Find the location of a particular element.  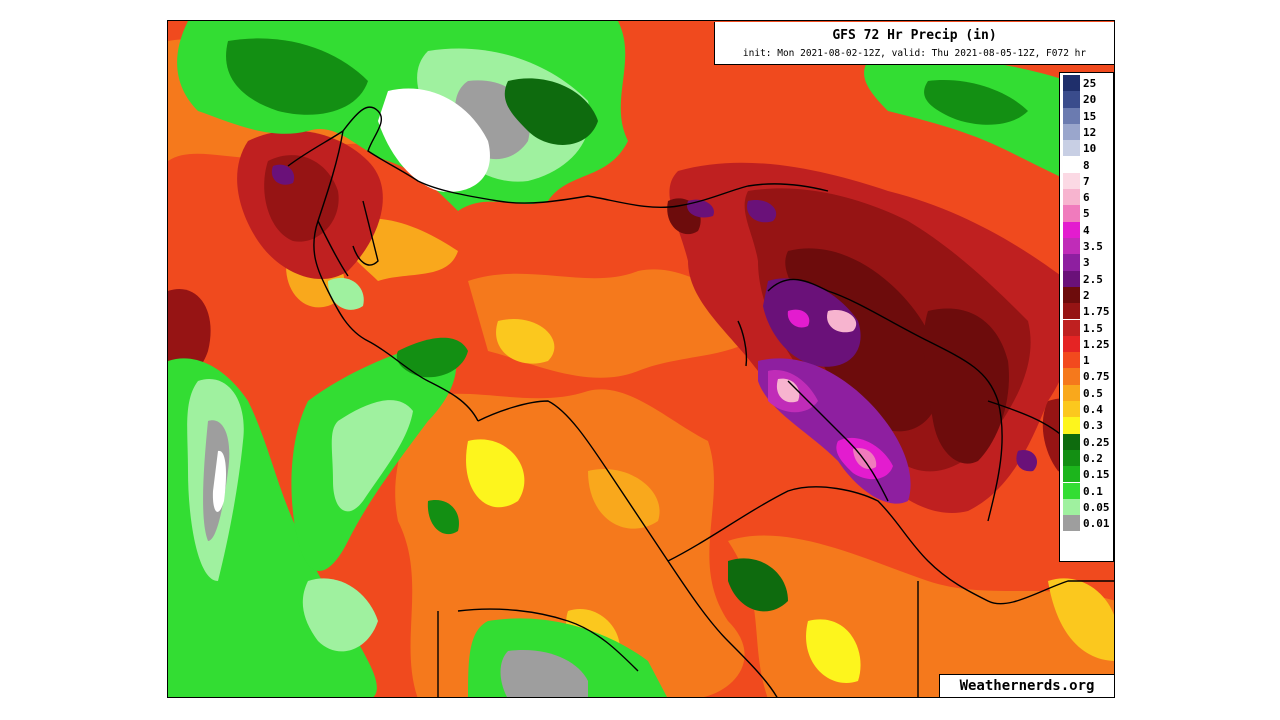

legend-row: 8 is located at coordinates (1087, 164).